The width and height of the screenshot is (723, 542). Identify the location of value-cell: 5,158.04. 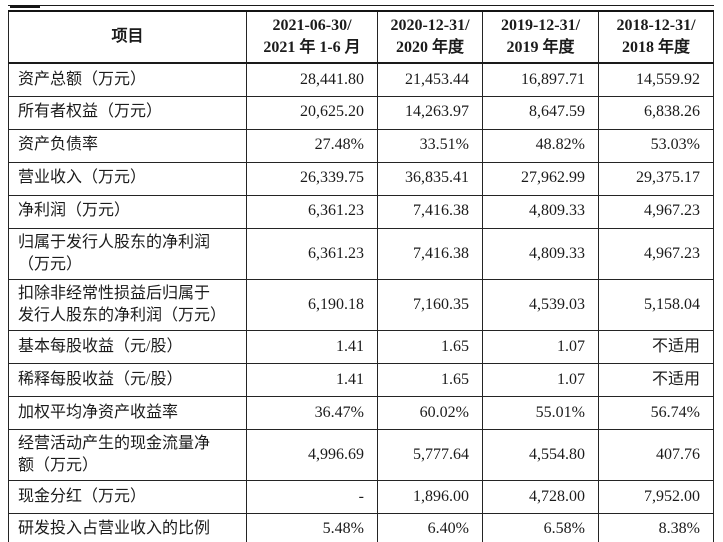
(656, 304).